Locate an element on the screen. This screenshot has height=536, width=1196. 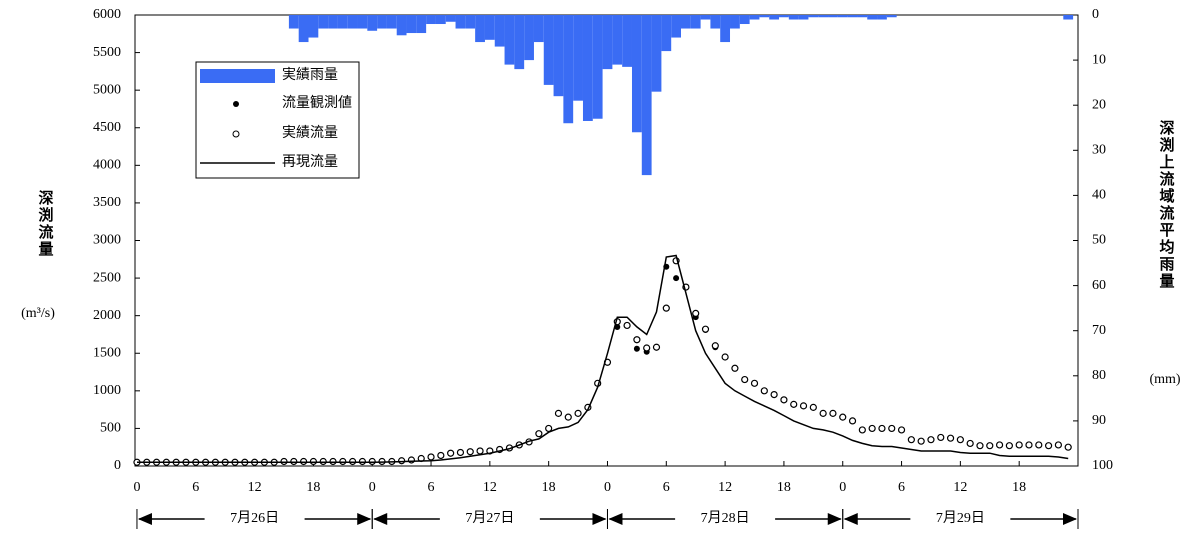
legend-swatch is located at coordinates (236, 134).